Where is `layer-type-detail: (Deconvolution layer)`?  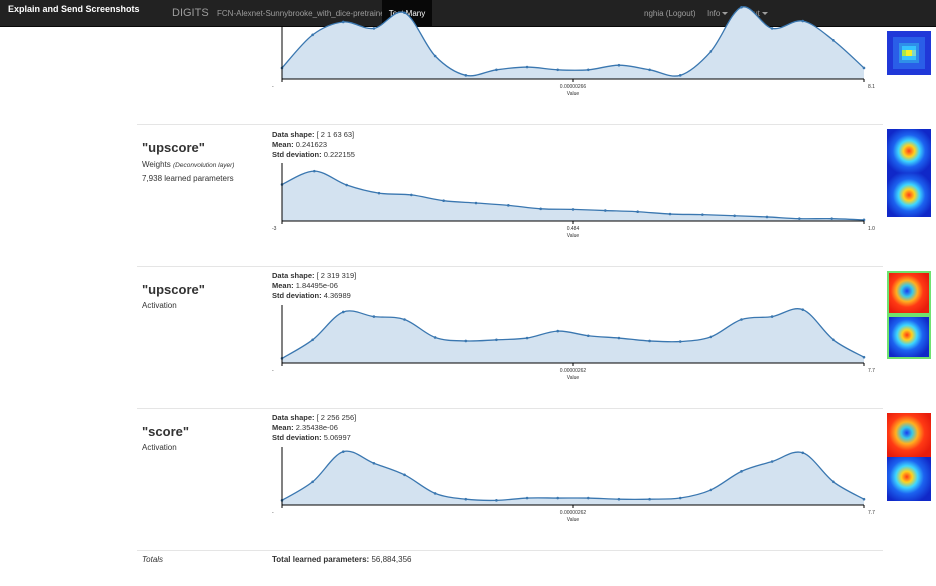
layer-type-detail: (Deconvolution layer) is located at coordinates (204, 165).